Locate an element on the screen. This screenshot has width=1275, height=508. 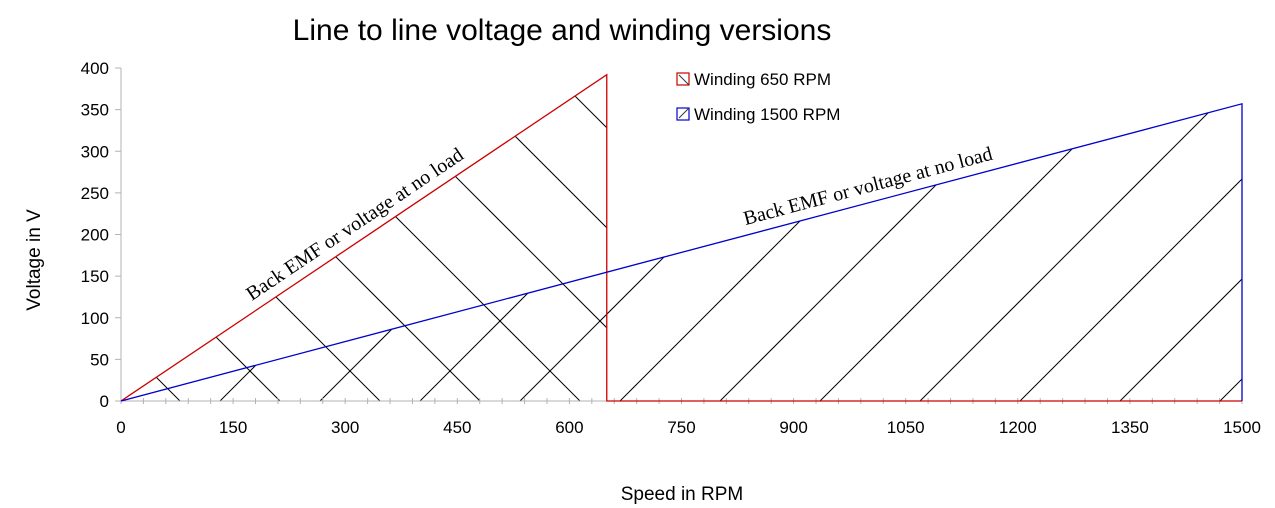
x-tick-label: 0 is located at coordinates (120, 427).